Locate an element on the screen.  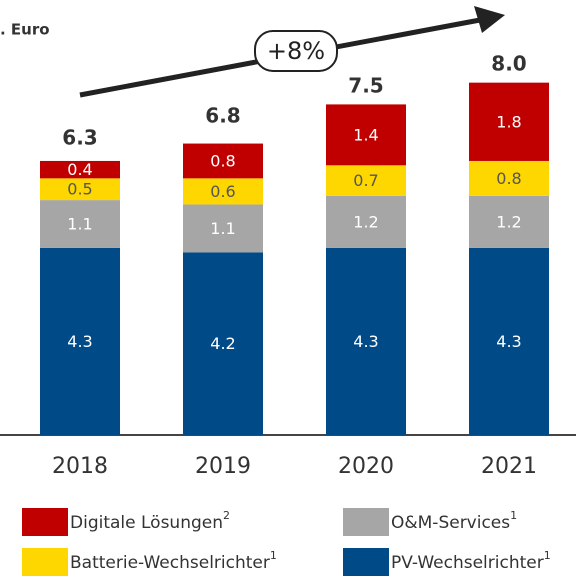
x-tick-label: 2019 is located at coordinates (223, 466).